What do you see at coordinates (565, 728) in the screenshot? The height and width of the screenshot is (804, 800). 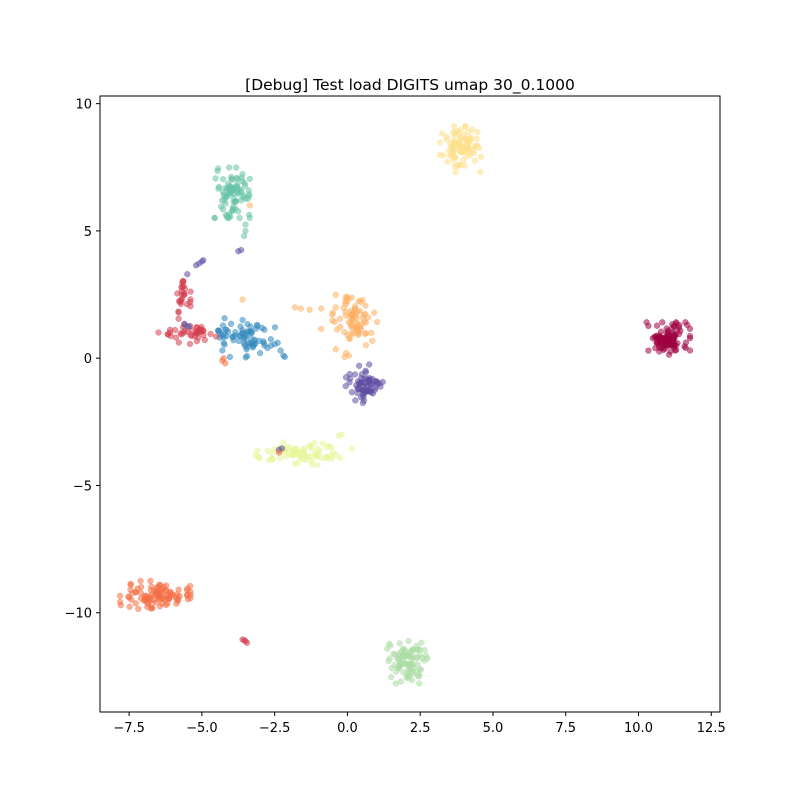 I see `x-tick-label: 7.5` at bounding box center [565, 728].